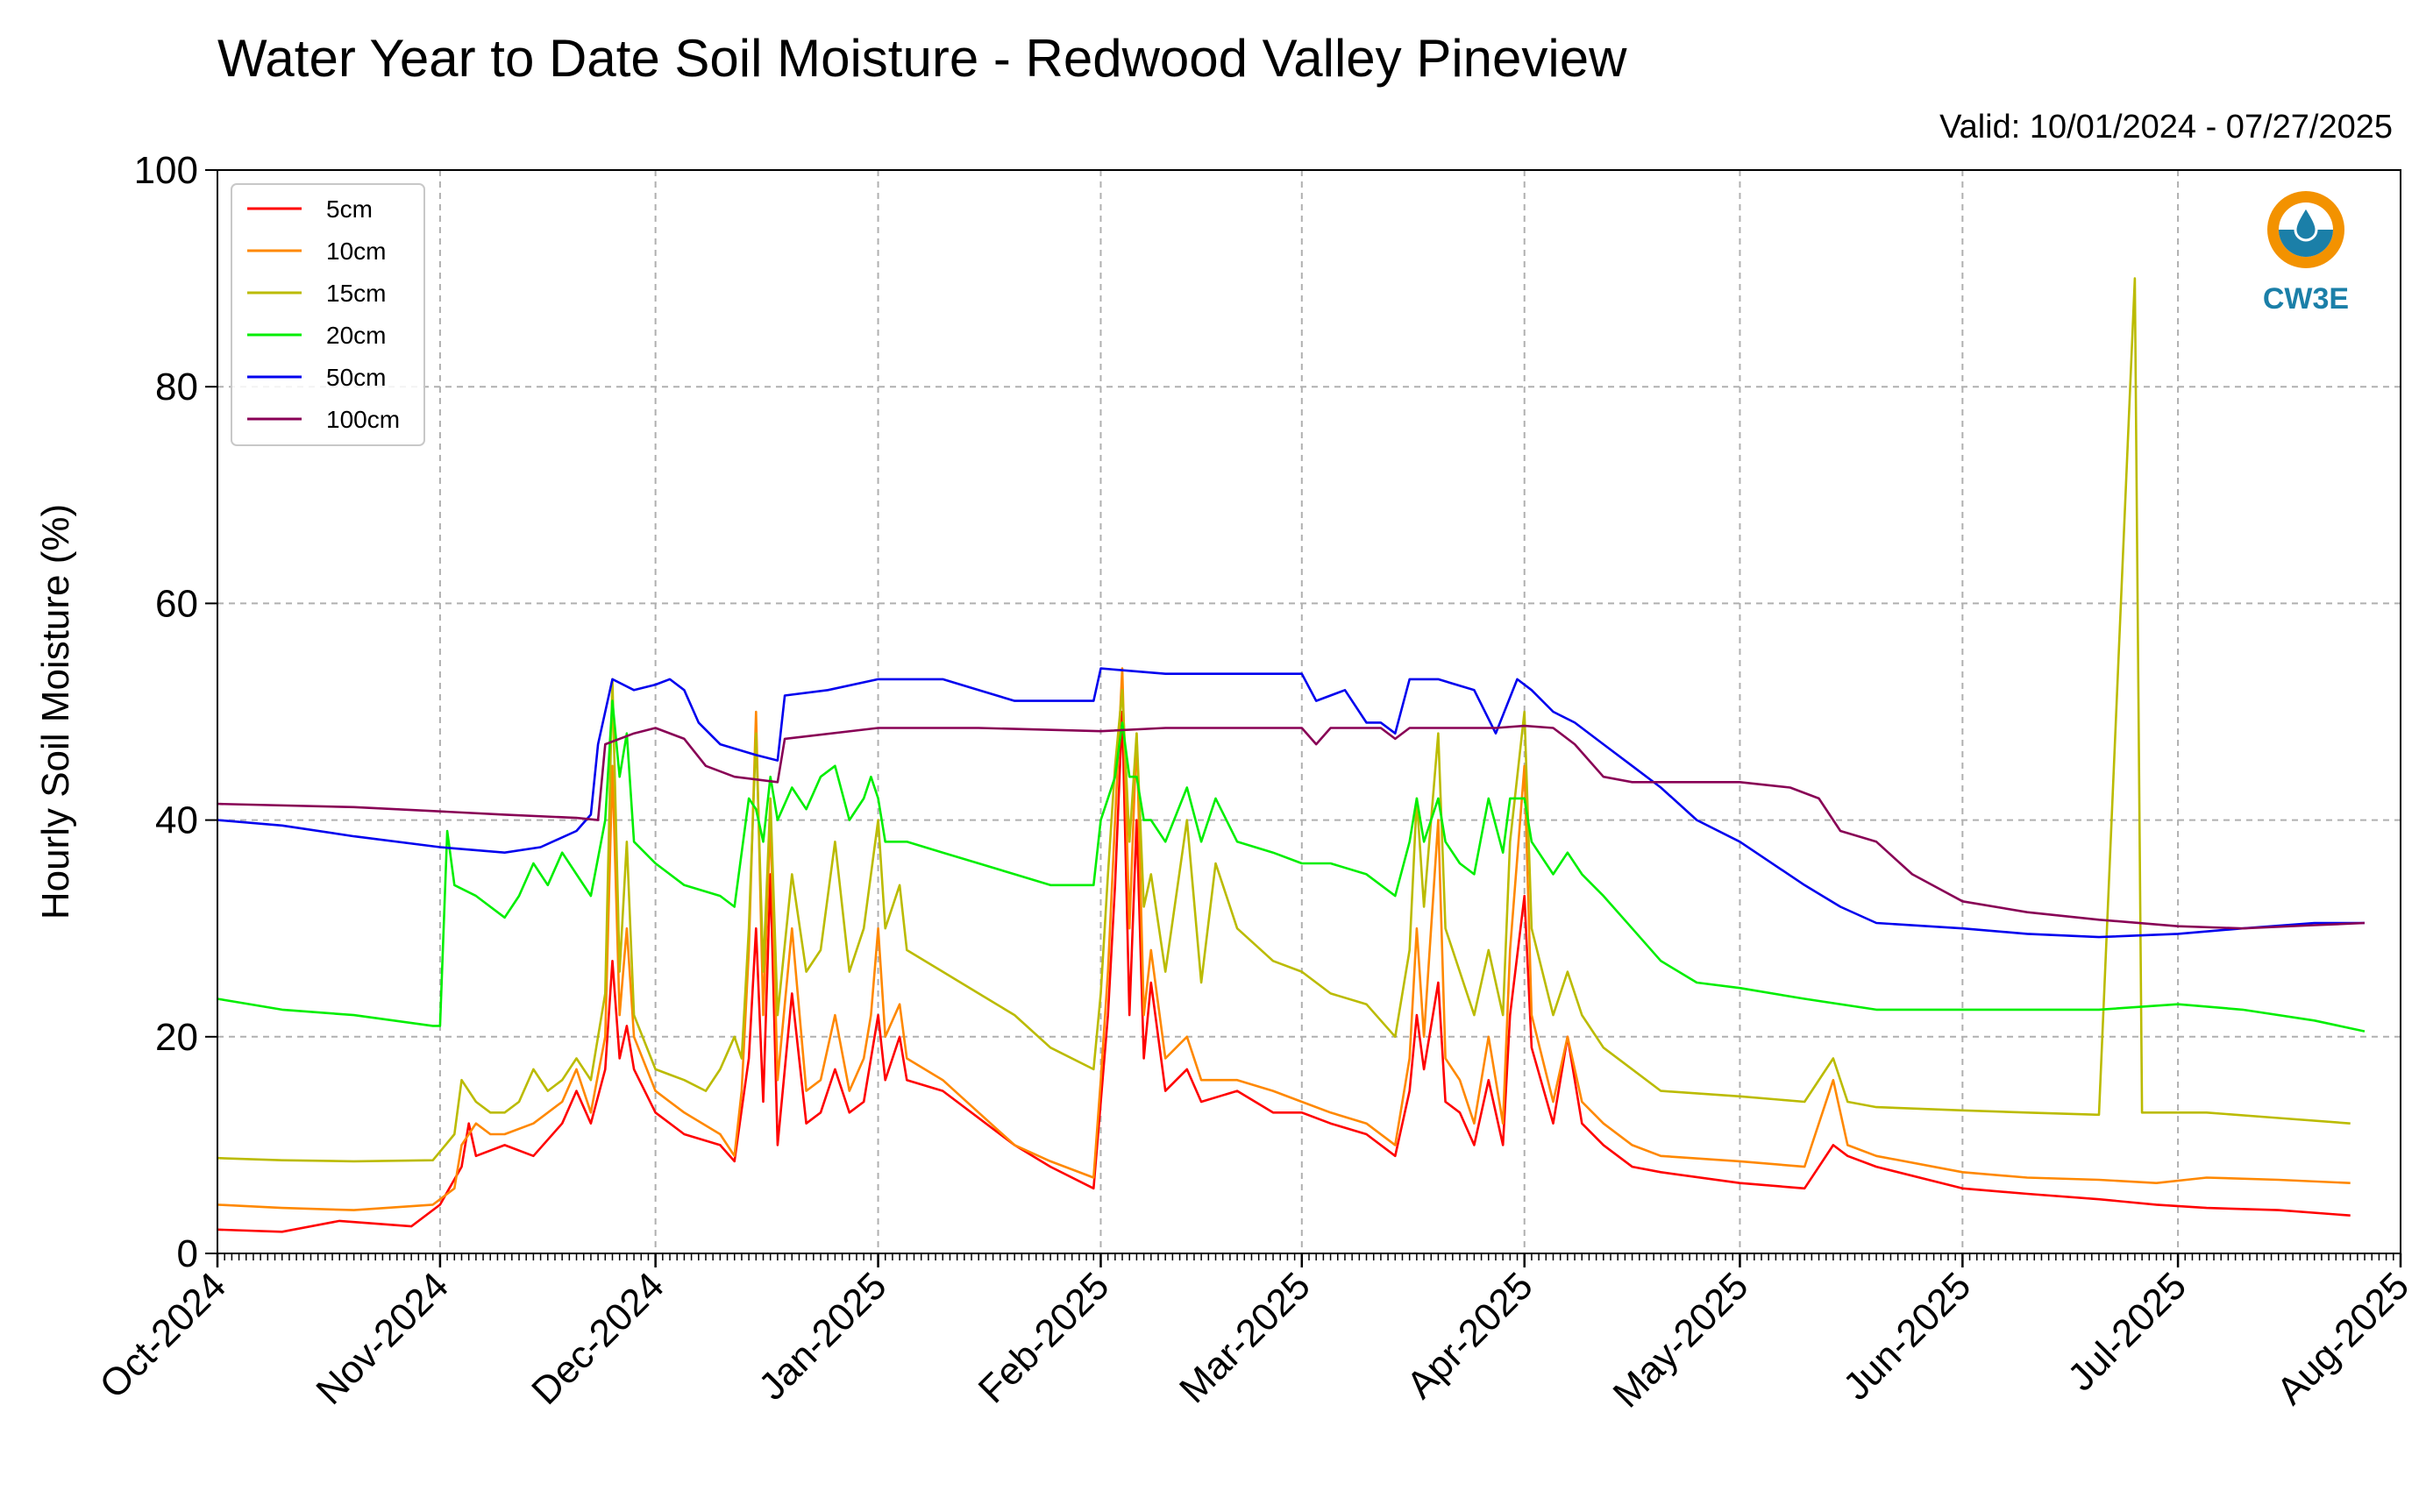  I want to click on x-tick-label: Jan-2025, so click(822, 1336).